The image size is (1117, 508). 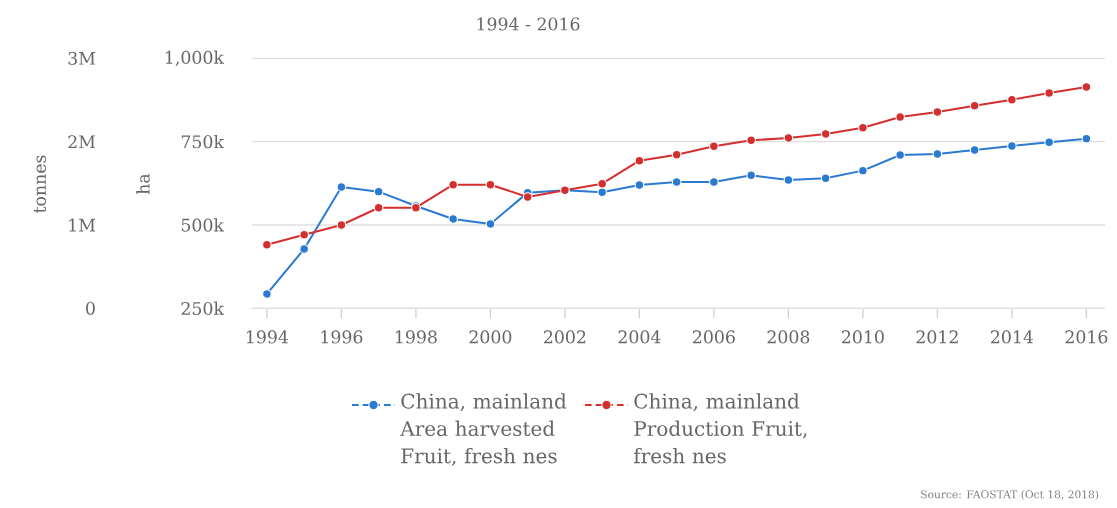 I want to click on x-tick-label: 1994, so click(x=267, y=337).